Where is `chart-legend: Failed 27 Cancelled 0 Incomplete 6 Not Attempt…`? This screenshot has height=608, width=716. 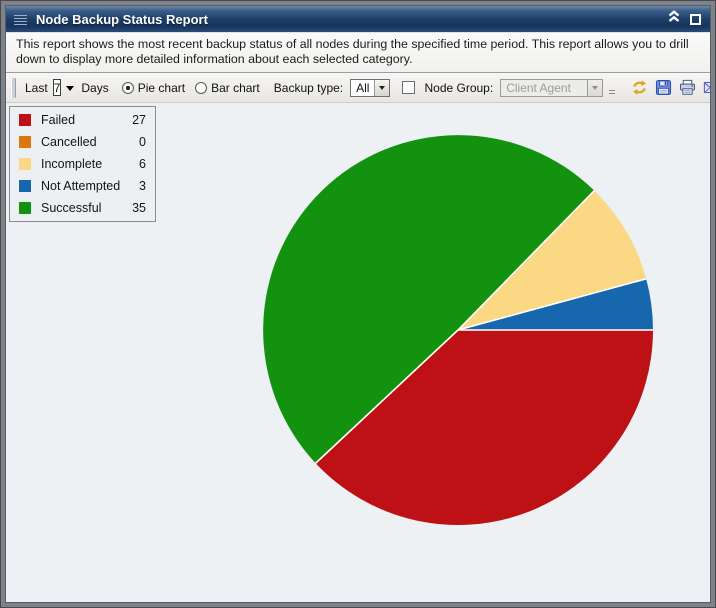 chart-legend: Failed 27 Cancelled 0 Incomplete 6 Not Attempt… is located at coordinates (82, 164).